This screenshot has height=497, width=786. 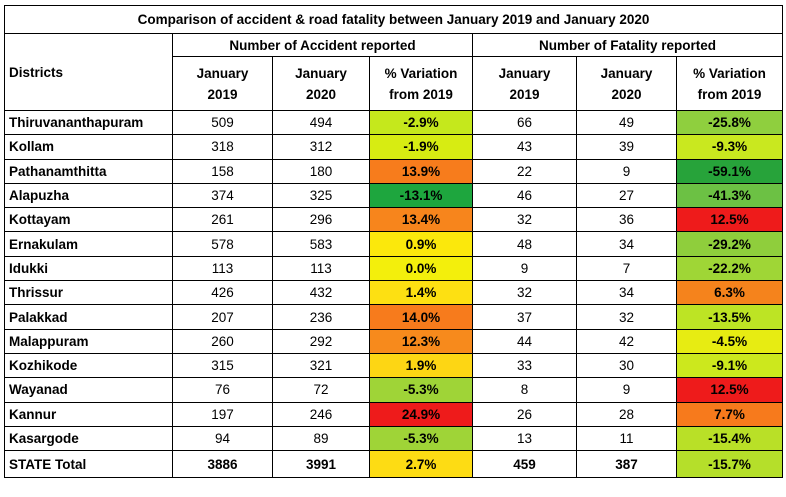 I want to click on district-cell: Thrissur, so click(x=88, y=293).